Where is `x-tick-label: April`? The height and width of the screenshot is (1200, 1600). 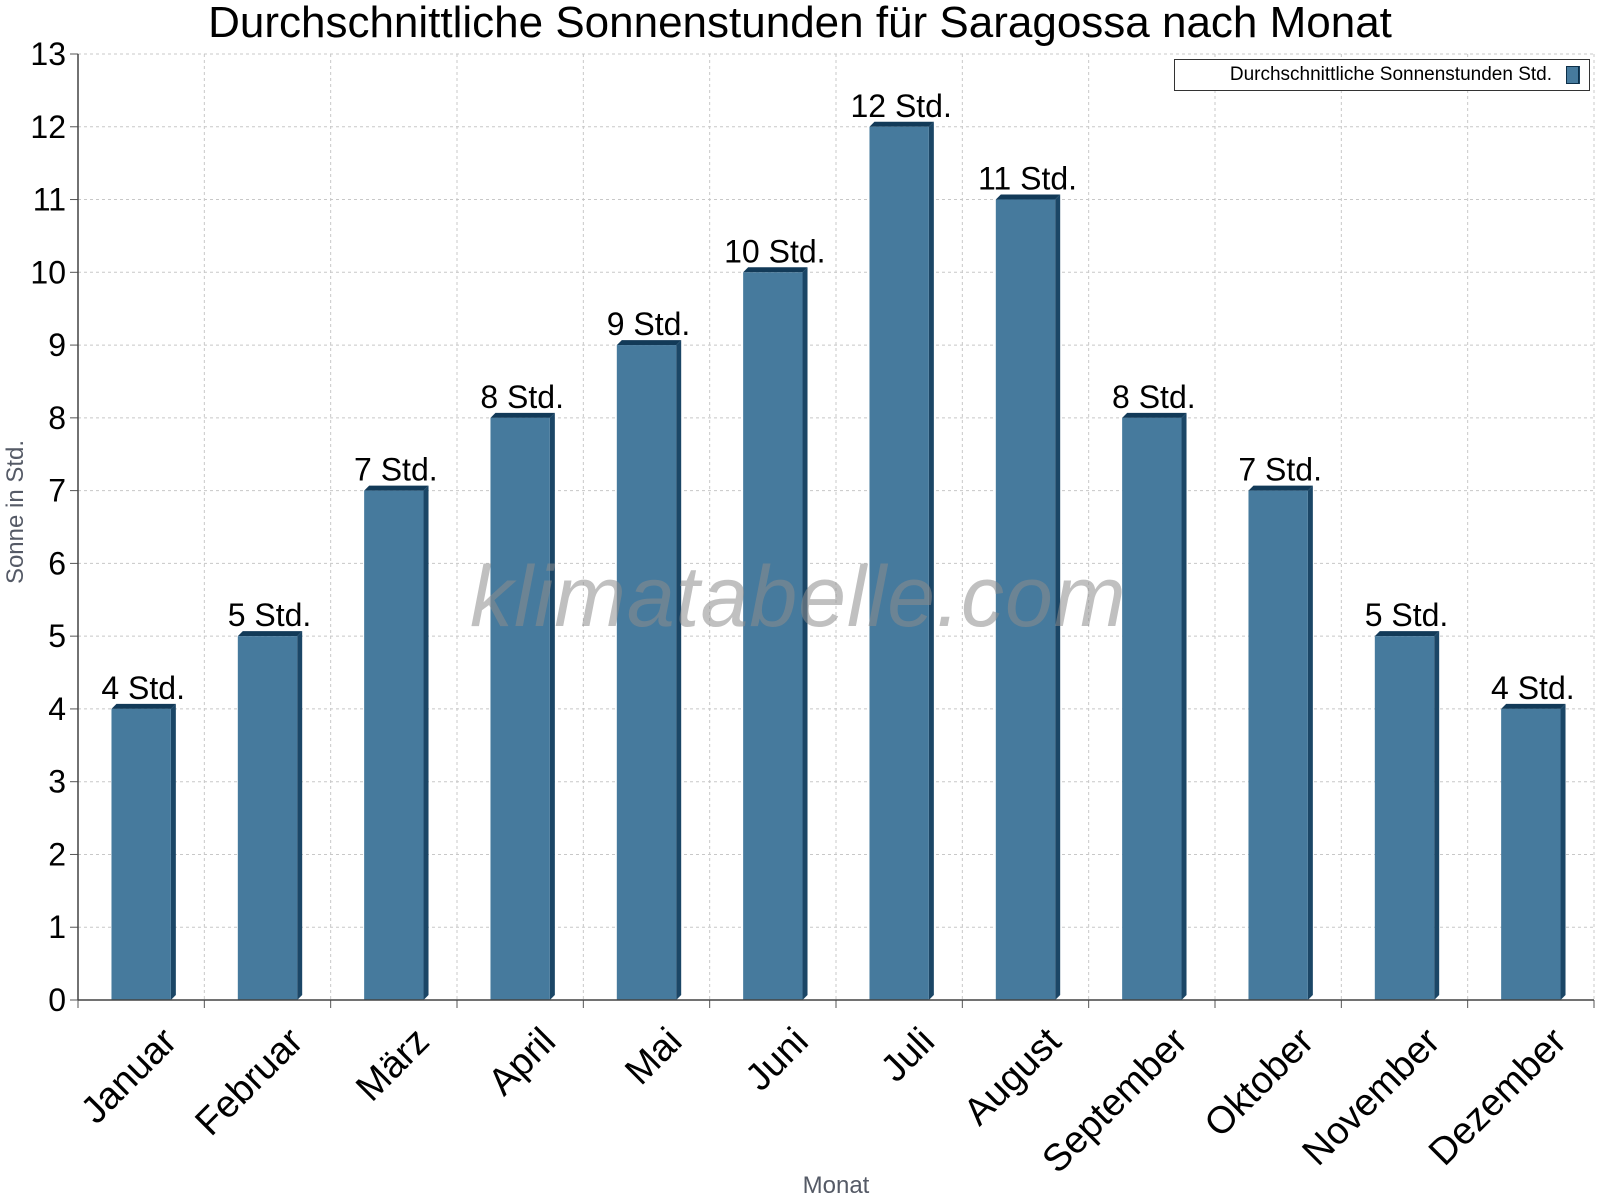 x-tick-label: April is located at coordinates (522, 1061).